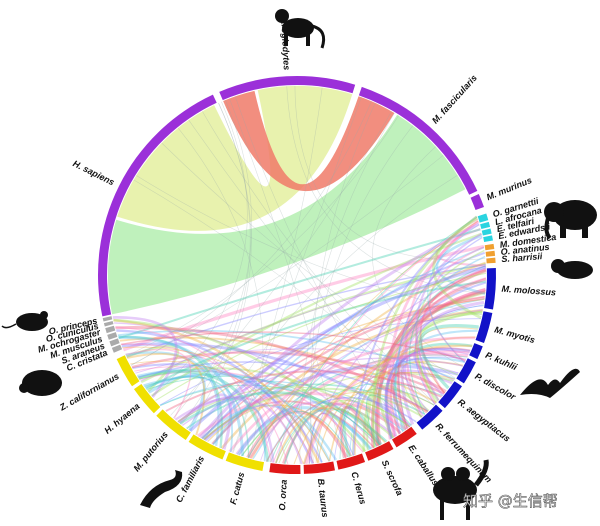 Image resolution: width=600 pixels, height=526 pixels. I want to click on mouse-icon, so click(24, 321).